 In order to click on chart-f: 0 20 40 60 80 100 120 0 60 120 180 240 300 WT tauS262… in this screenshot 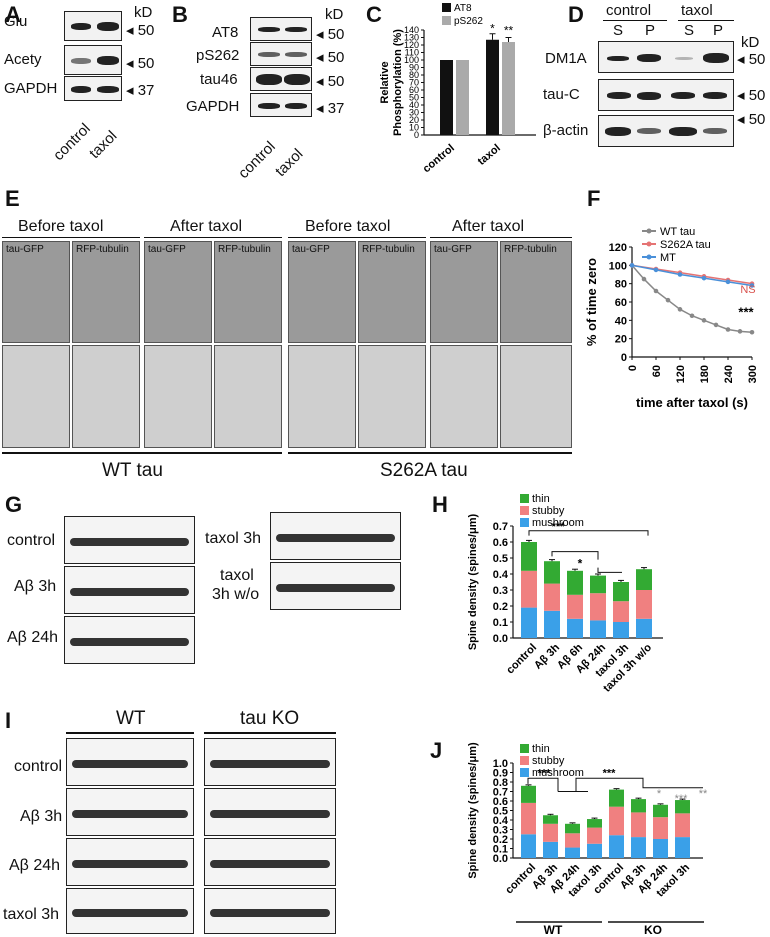, I will do `click(671, 318)`.